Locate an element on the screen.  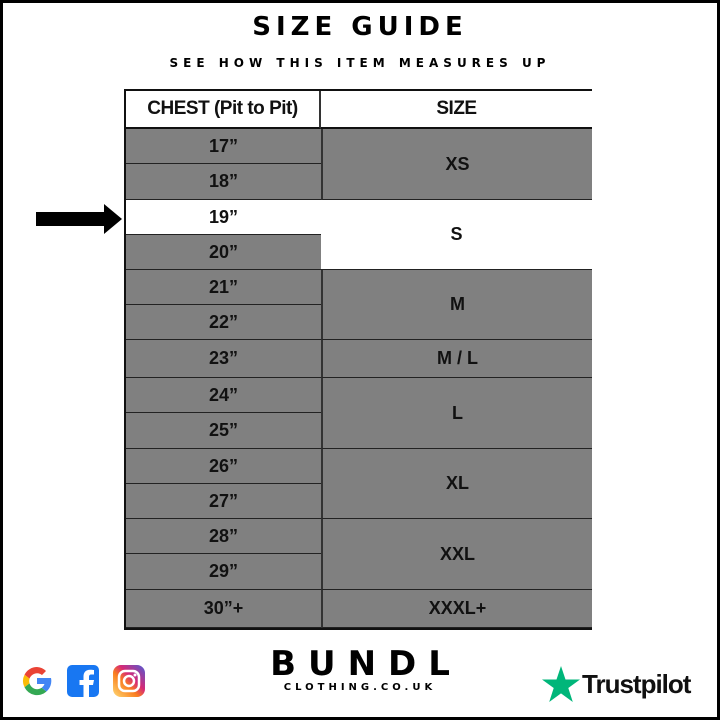
chest-cell: 17” is located at coordinates (223, 146).